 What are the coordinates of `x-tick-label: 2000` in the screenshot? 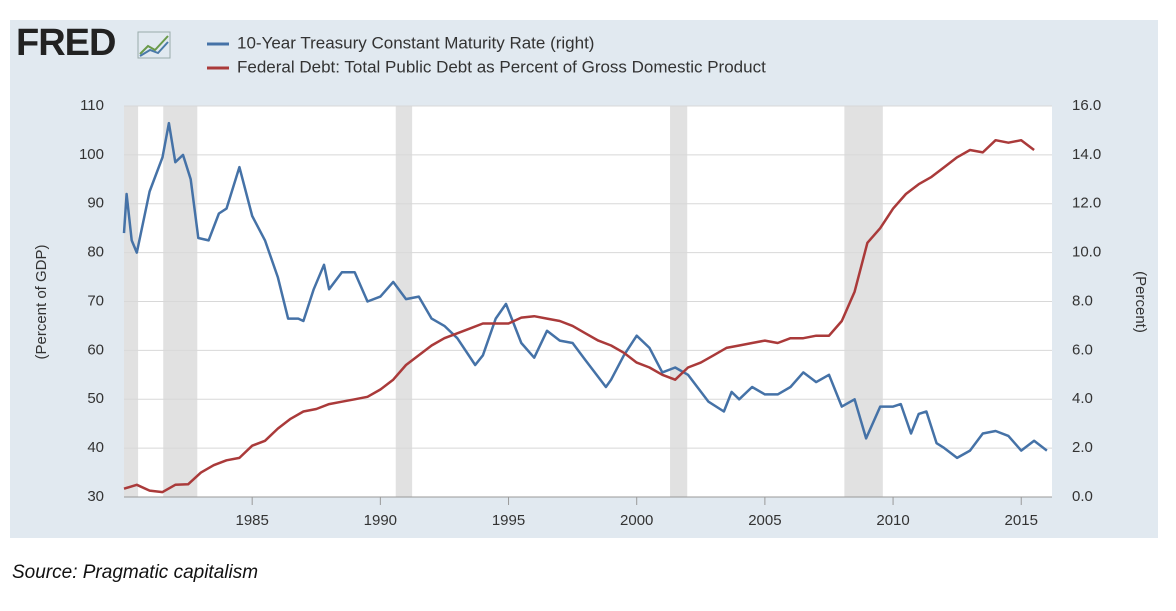 It's located at (636, 520).